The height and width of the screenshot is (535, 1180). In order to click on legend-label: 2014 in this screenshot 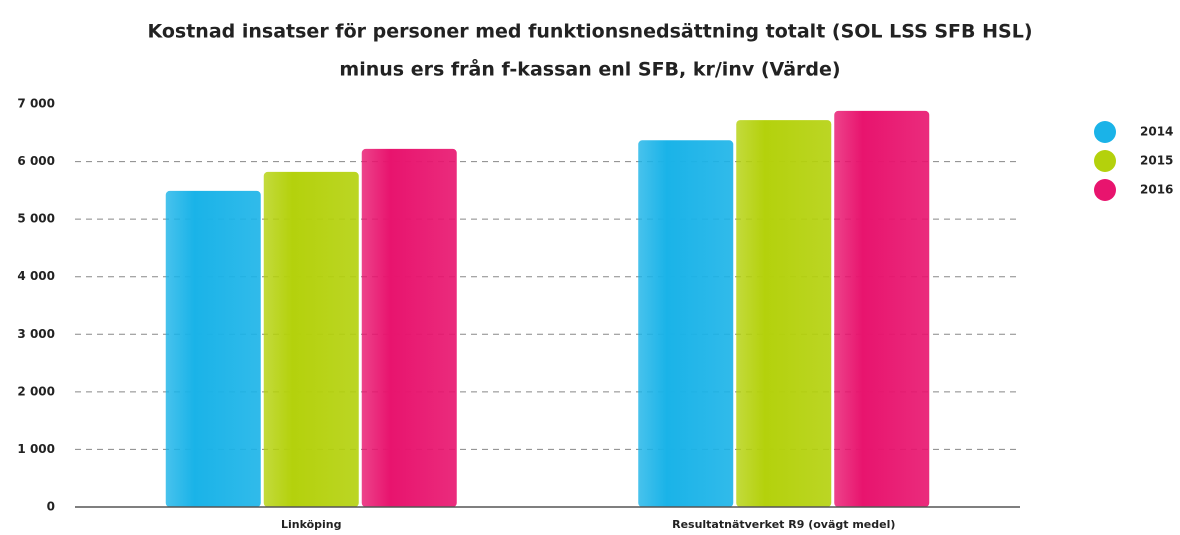, I will do `click(1156, 132)`.